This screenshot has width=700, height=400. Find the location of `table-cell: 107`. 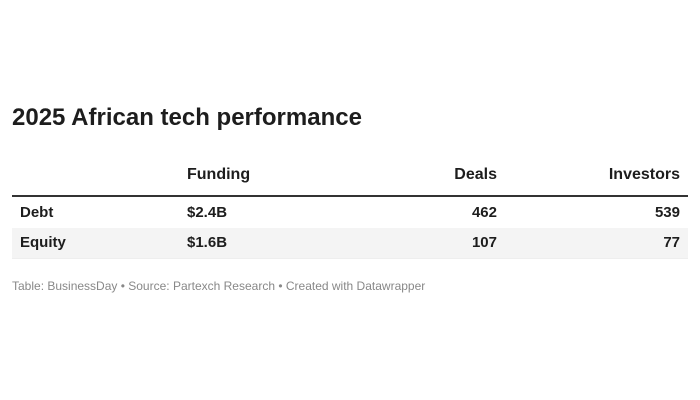

table-cell: 107 is located at coordinates (484, 242).